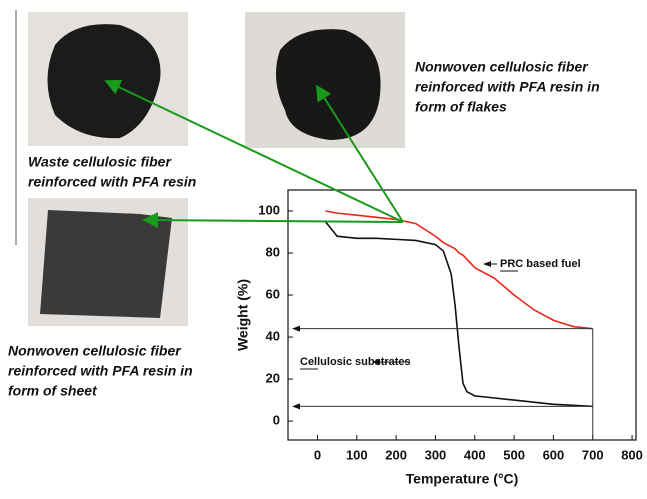 This screenshot has width=647, height=499. What do you see at coordinates (108, 262) in the screenshot?
I see `photo-sheet` at bounding box center [108, 262].